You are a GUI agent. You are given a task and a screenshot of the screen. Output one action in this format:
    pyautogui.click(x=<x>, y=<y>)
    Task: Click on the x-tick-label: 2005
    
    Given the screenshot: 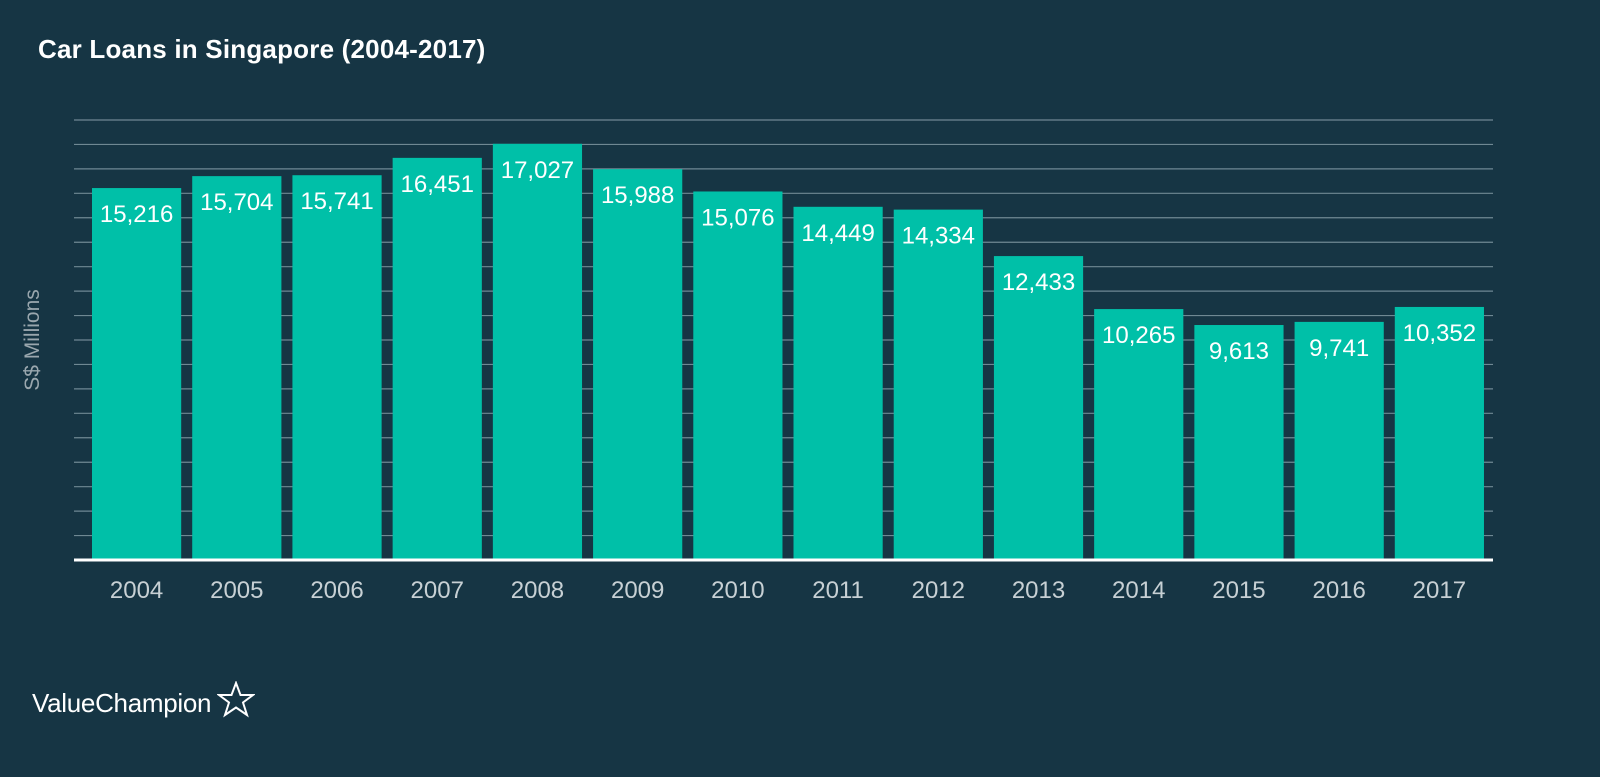 What is the action you would take?
    pyautogui.click(x=236, y=590)
    